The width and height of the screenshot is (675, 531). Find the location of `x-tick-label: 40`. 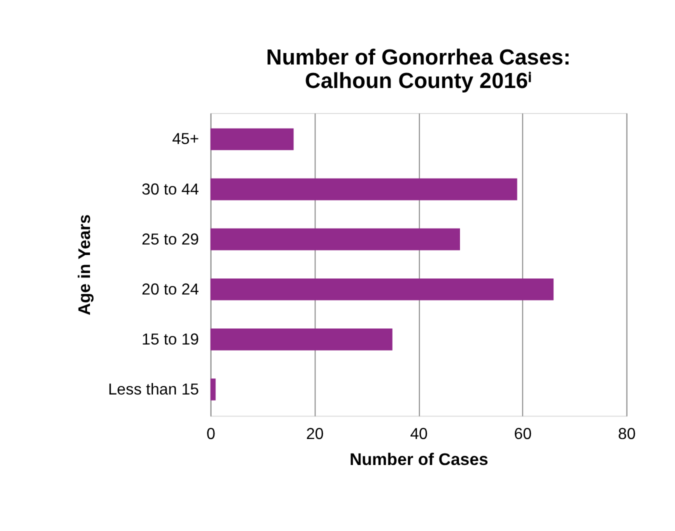

x-tick-label: 40 is located at coordinates (419, 435).